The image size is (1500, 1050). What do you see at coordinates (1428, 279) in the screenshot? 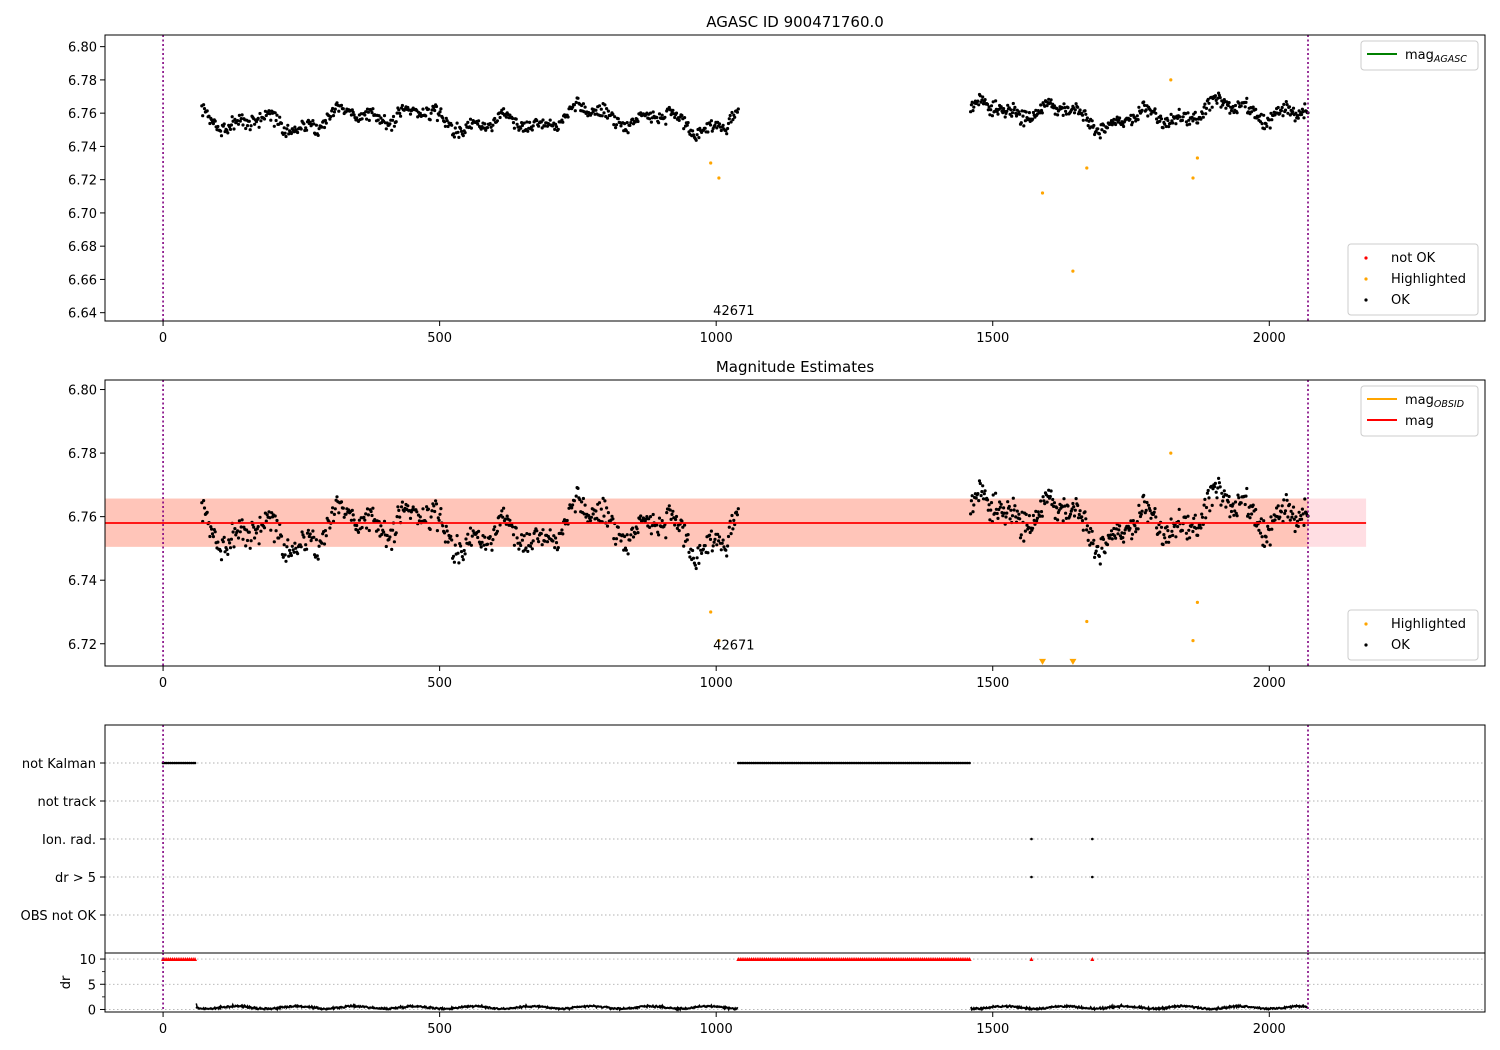
I see `legend-label: Highlighted` at bounding box center [1428, 279].